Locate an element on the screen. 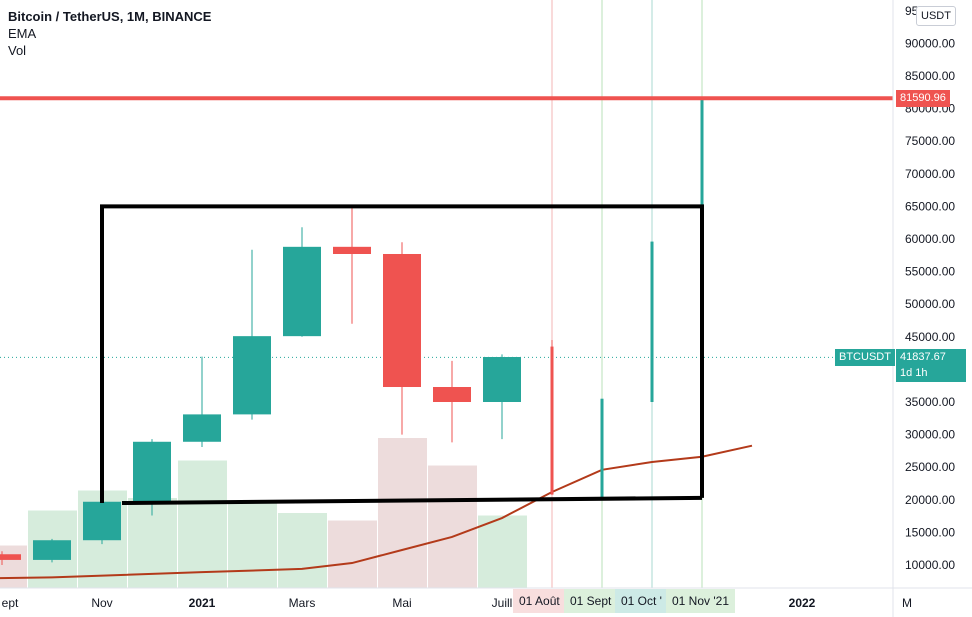 The image size is (972, 617). y-axis-tick-label: 85000.00 is located at coordinates (930, 76).